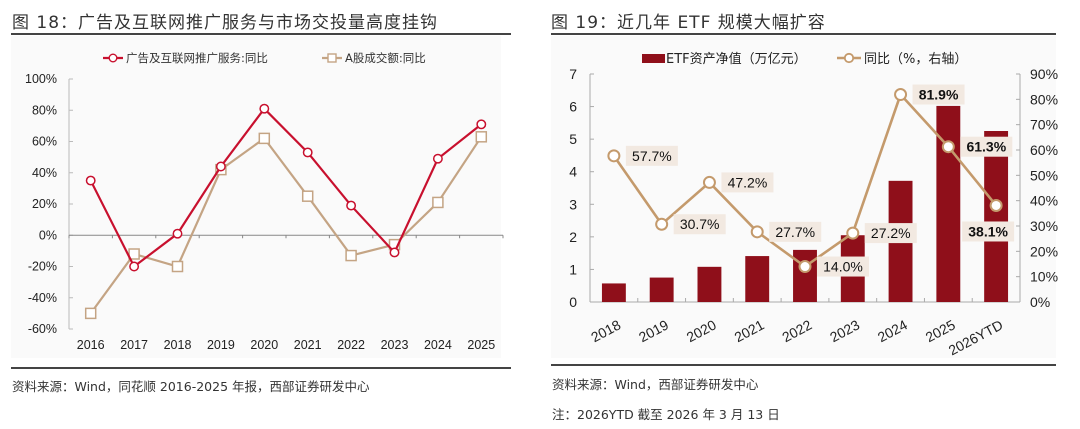 The height and width of the screenshot is (429, 1080). I want to click on y-tick-label-left: 5, so click(573, 139).